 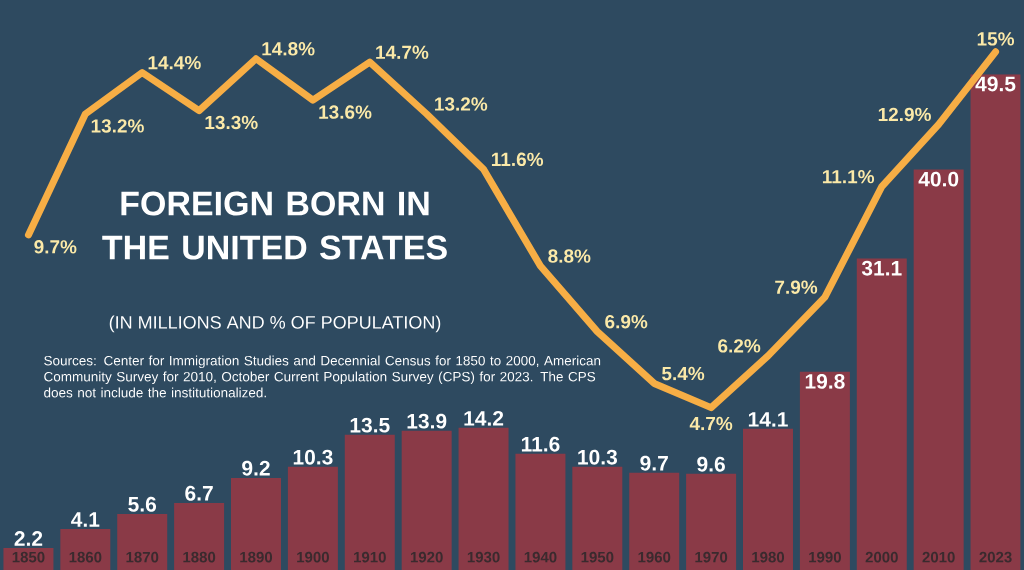 What do you see at coordinates (995, 557) in the screenshot?
I see `x-tick-label: 2023` at bounding box center [995, 557].